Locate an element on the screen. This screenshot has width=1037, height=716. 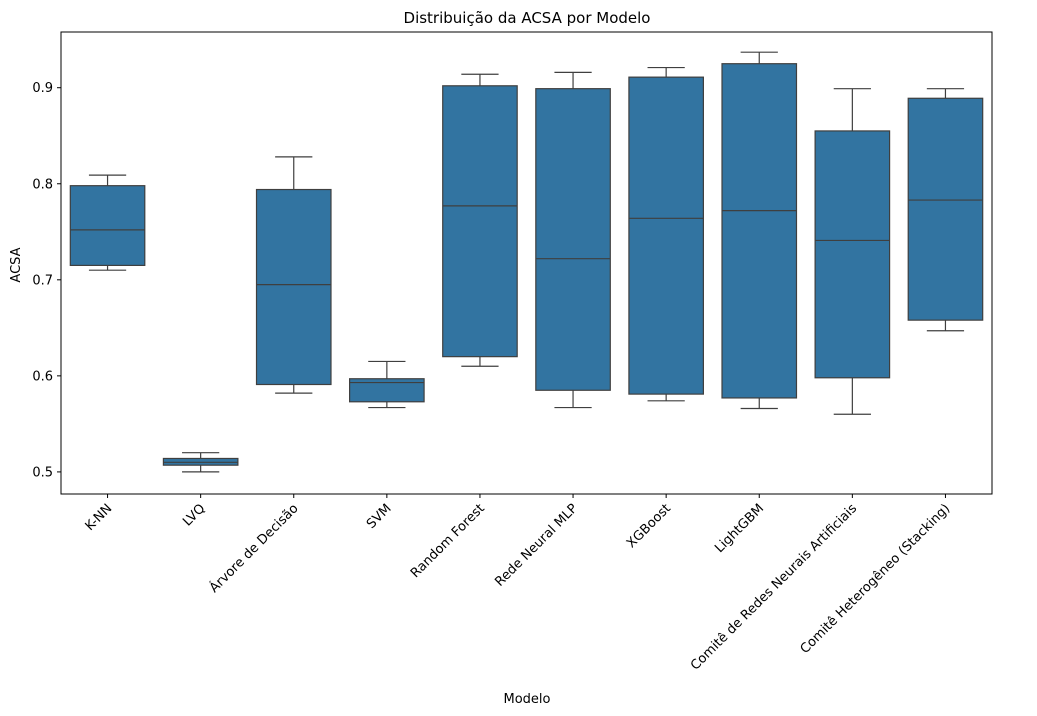
x-tick-label: LightGBM is located at coordinates (739, 528).